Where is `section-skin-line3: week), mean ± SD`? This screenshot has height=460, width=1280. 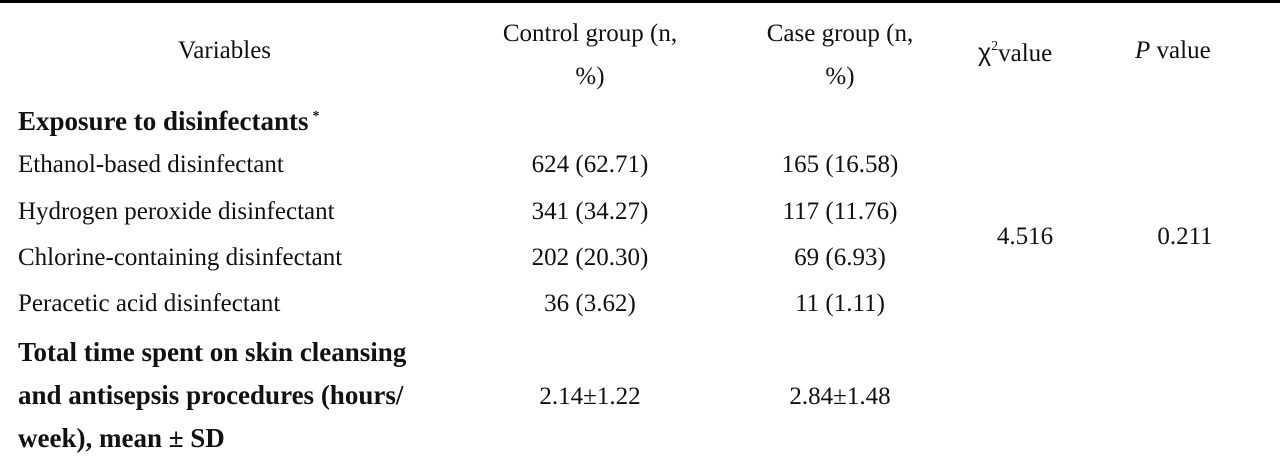
section-skin-line3: week), mean ± SD is located at coordinates (121, 438).